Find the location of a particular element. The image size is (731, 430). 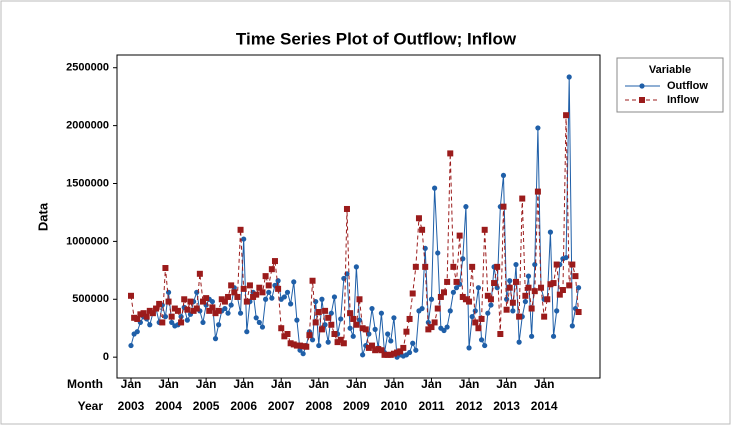

y-tick-label: 2000000 is located at coordinates (87, 126).